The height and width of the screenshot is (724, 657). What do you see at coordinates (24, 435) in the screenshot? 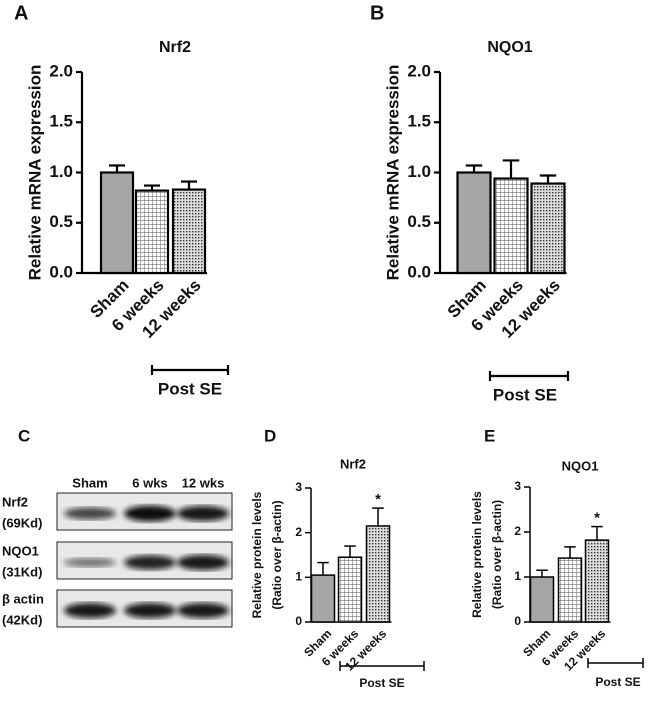
I see `panel-letter: C` at bounding box center [24, 435].